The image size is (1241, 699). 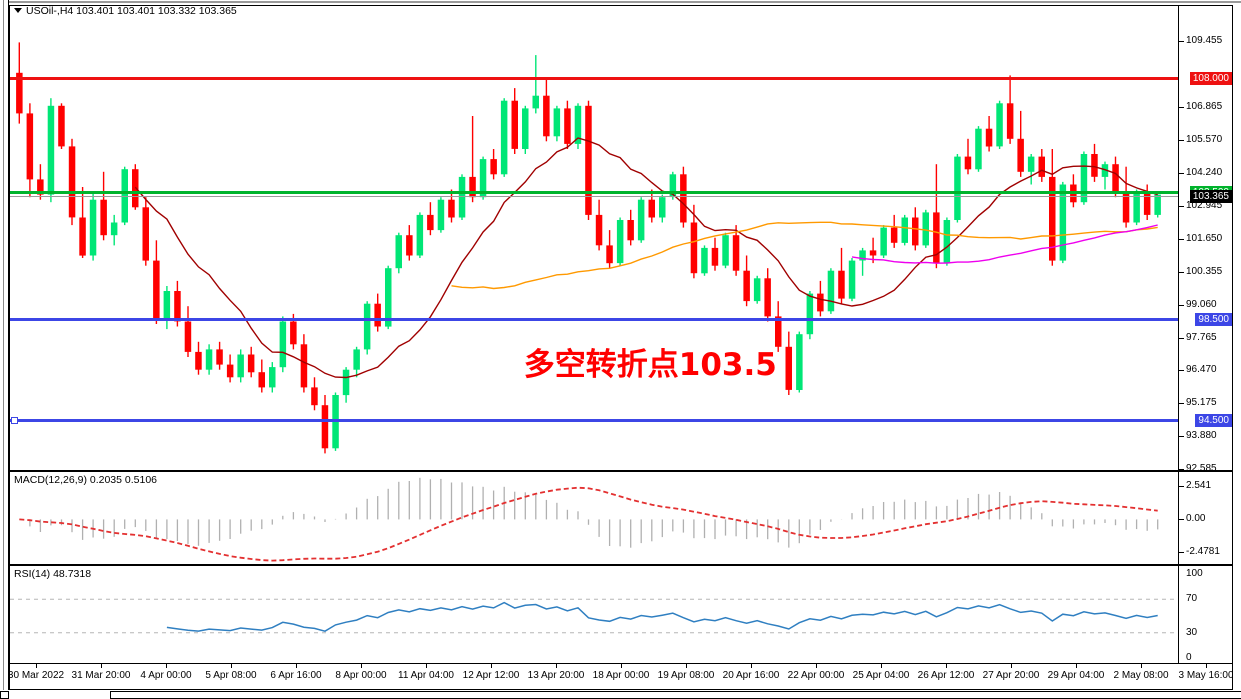 What do you see at coordinates (1213, 421) in the screenshot?
I see `level-tag-support-94-5: 94.500` at bounding box center [1213, 421].